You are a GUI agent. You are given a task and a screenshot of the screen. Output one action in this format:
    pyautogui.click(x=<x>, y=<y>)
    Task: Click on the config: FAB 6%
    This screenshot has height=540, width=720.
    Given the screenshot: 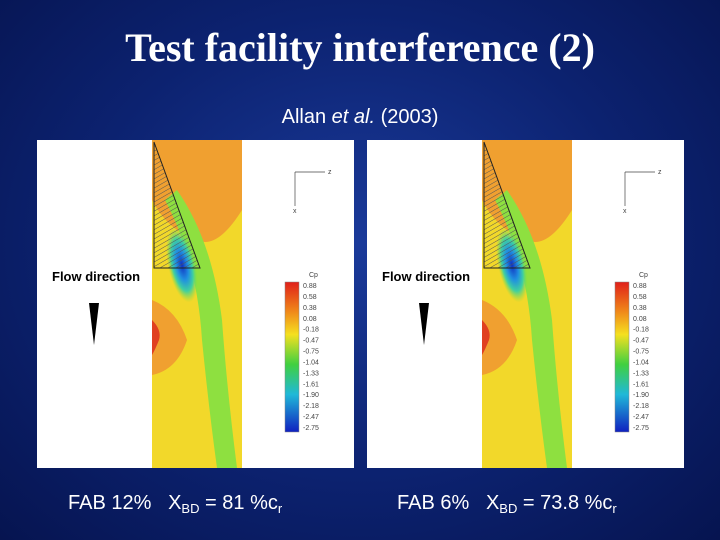 What is the action you would take?
    pyautogui.click(x=433, y=503)
    